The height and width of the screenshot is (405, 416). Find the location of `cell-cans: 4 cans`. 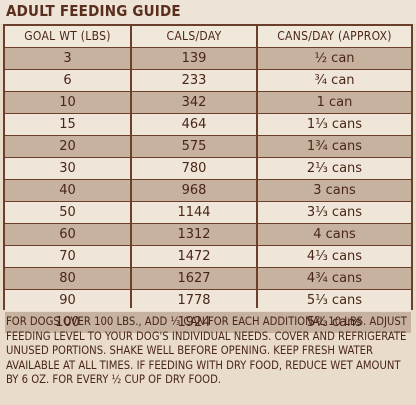

cell-cans: 4 cans is located at coordinates (334, 234).